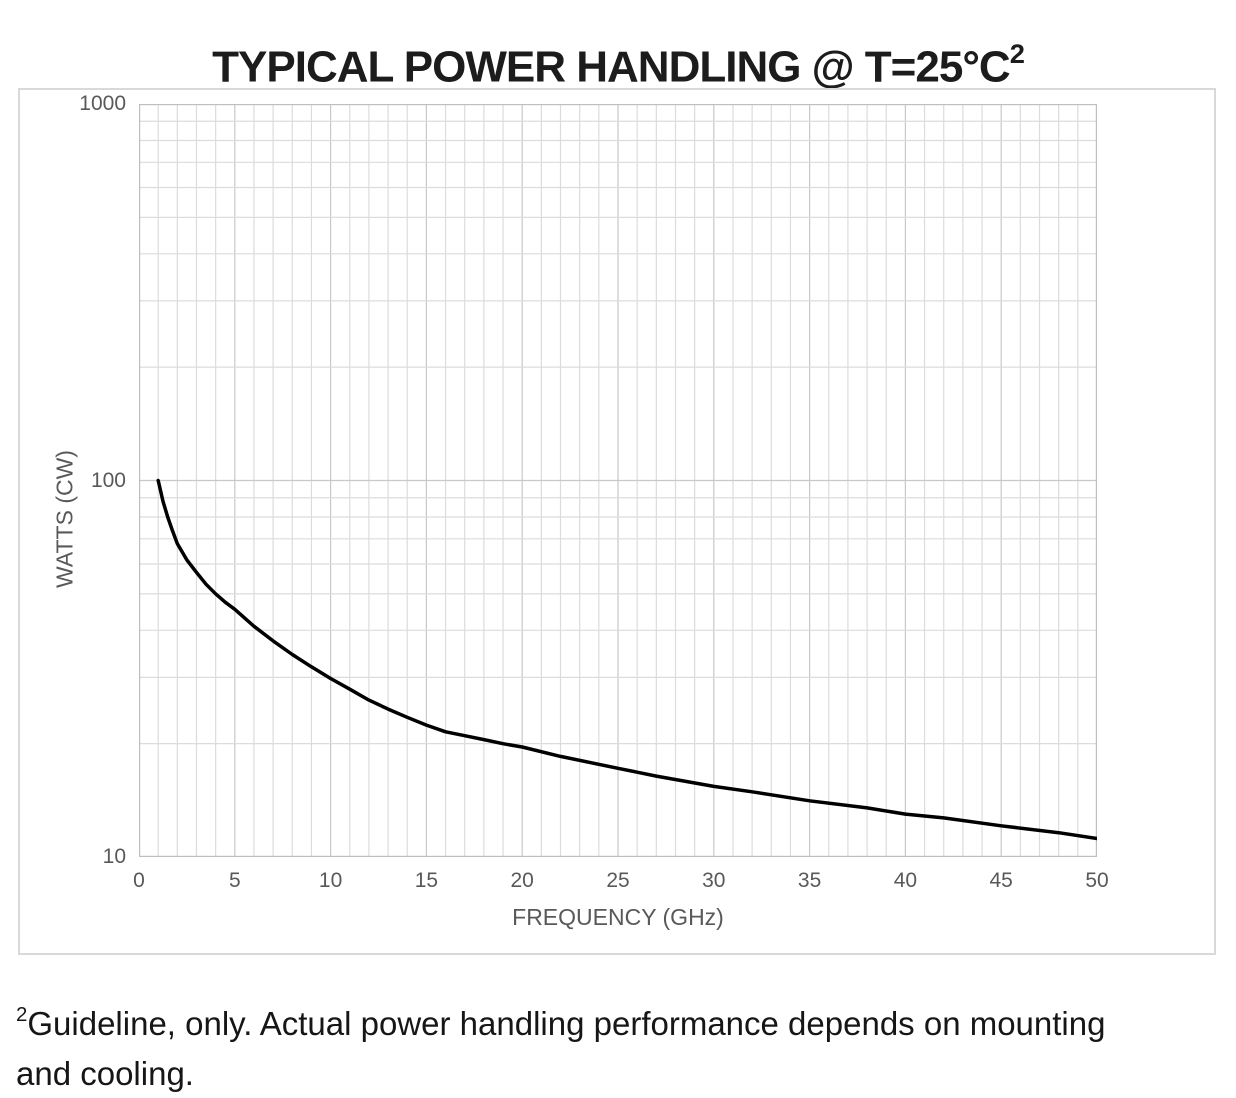 The image size is (1236, 1098). What do you see at coordinates (611, 68) in the screenshot?
I see `chart-title-text: TYPICAL POWER HANDLING @ T=25°C` at bounding box center [611, 68].